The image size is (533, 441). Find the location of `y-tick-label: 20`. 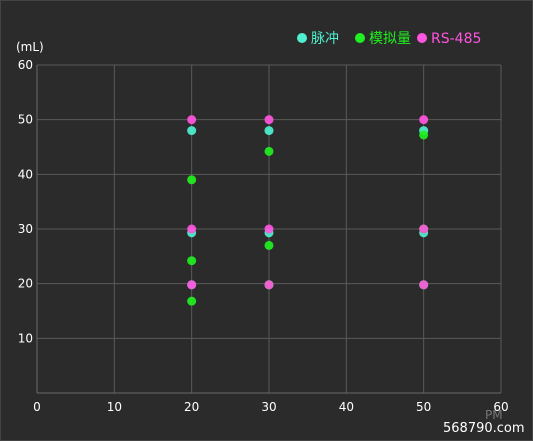

y-tick-label: 20 is located at coordinates (25, 284).